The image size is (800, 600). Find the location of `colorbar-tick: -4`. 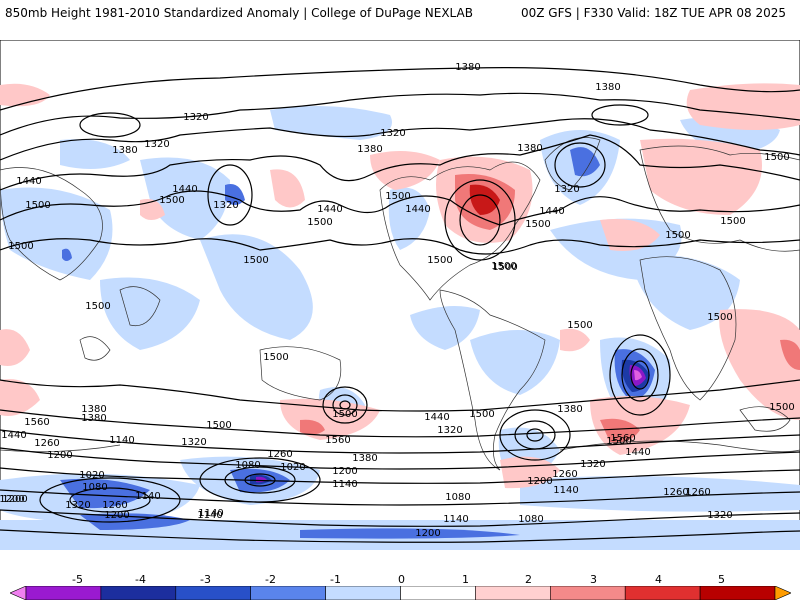

colorbar-tick: -4 is located at coordinates (140, 579).